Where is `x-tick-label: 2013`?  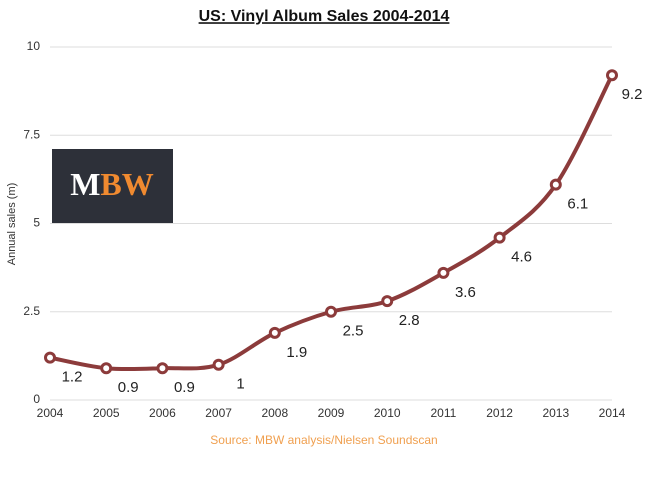
x-tick-label: 2013 is located at coordinates (555, 413).